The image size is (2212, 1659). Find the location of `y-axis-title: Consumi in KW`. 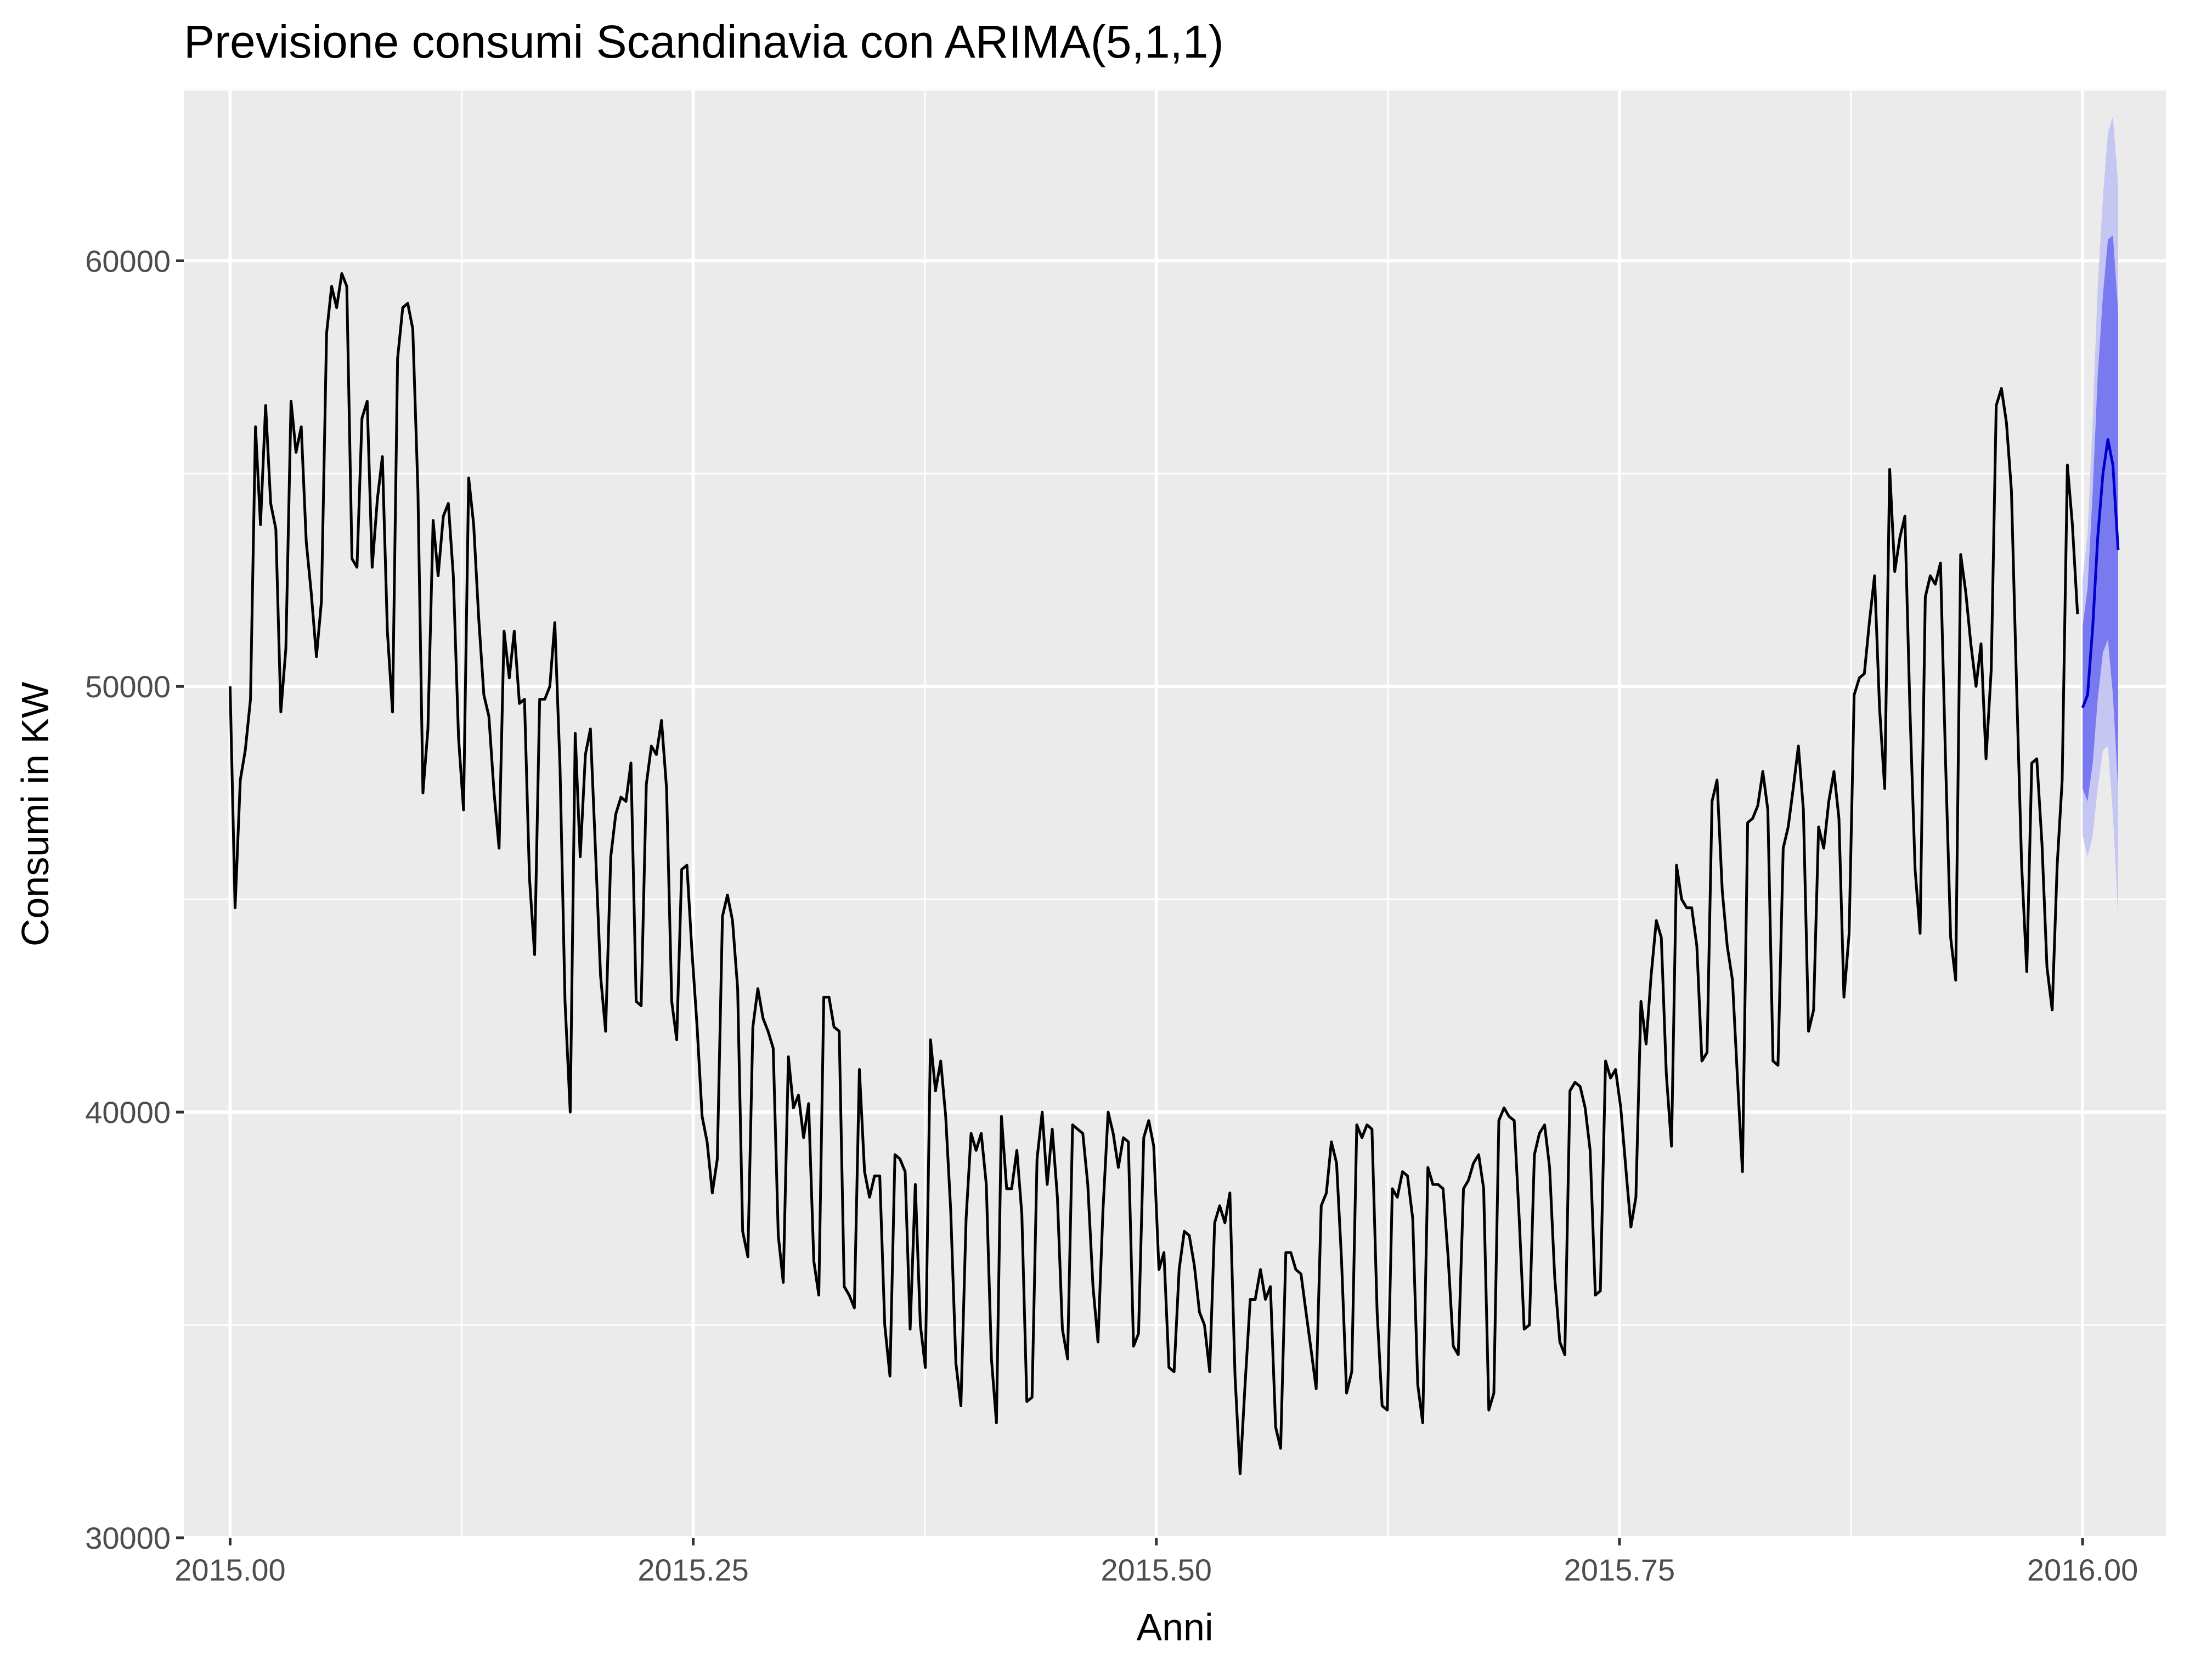

y-axis-title: Consumi in KW is located at coordinates (36, 814).